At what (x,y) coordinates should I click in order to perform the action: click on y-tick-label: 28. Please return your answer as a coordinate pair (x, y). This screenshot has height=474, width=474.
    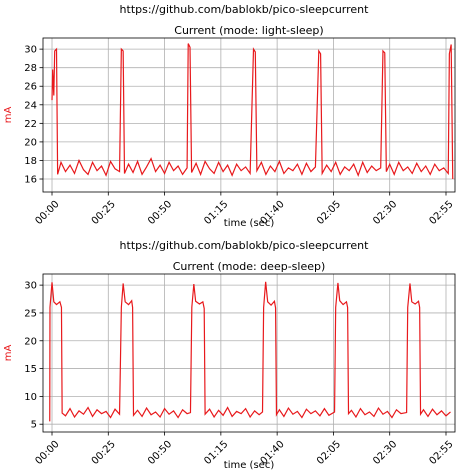
    Looking at the image, I should click on (30, 68).